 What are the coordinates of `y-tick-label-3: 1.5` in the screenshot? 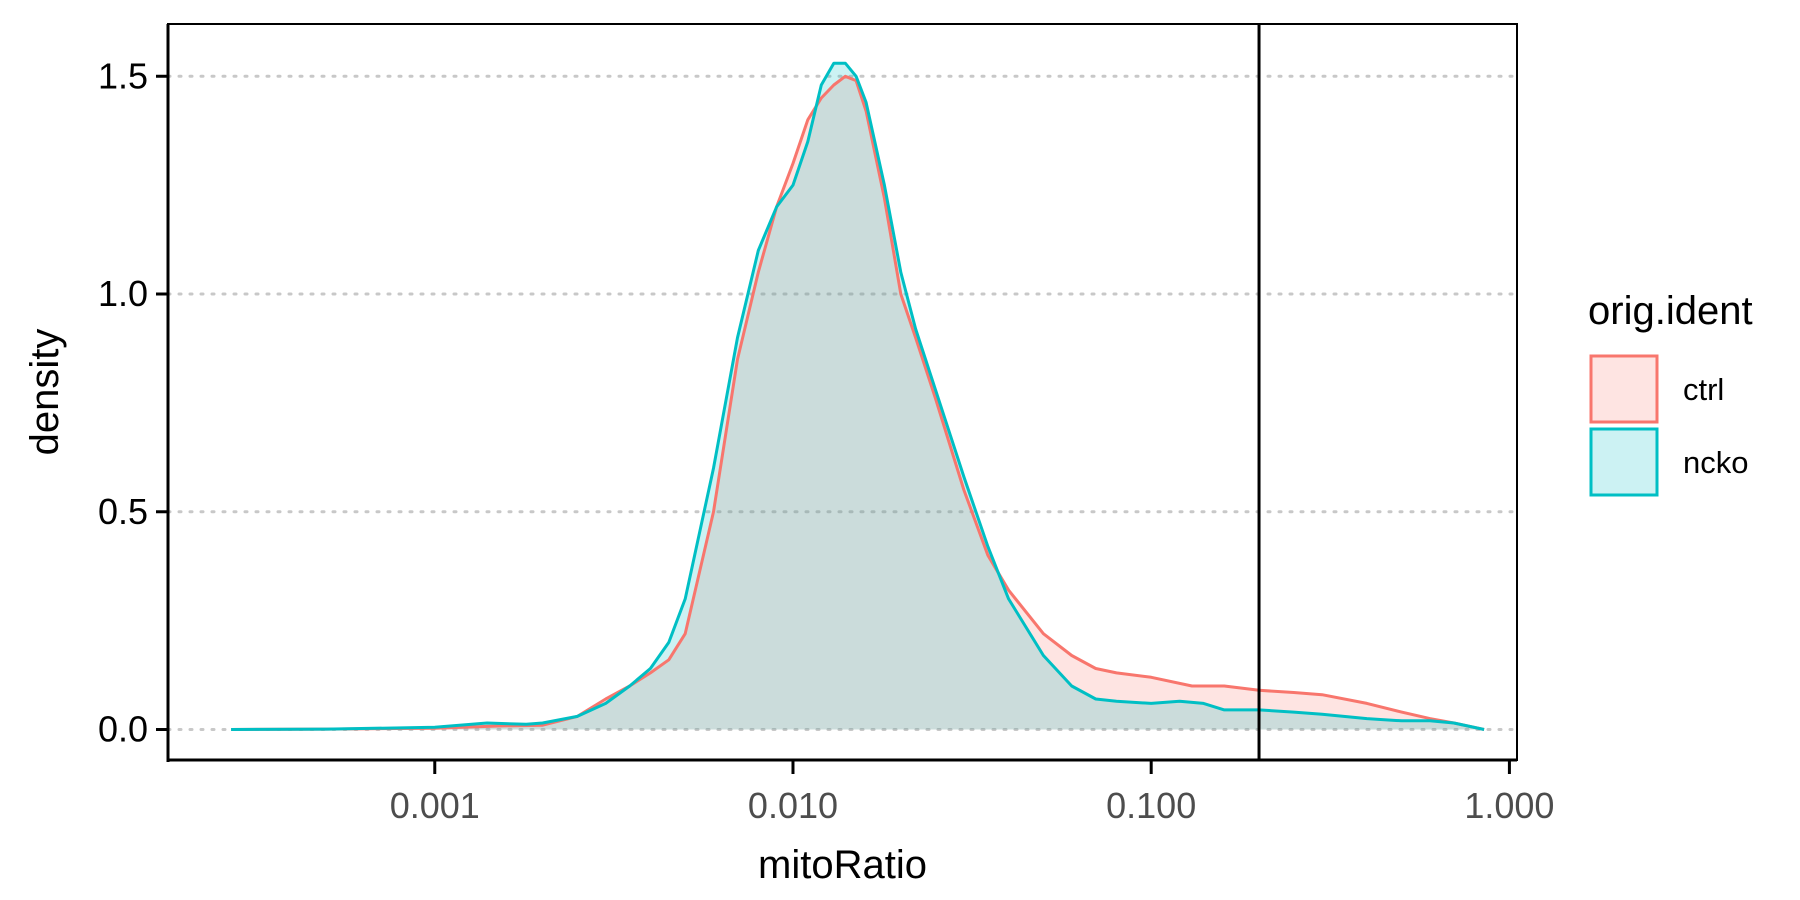 It's located at (123, 75).